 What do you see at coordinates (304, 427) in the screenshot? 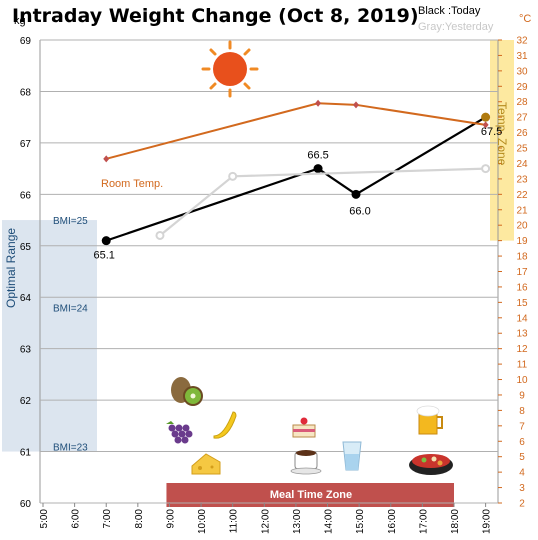
I see `cake-icon` at bounding box center [304, 427].